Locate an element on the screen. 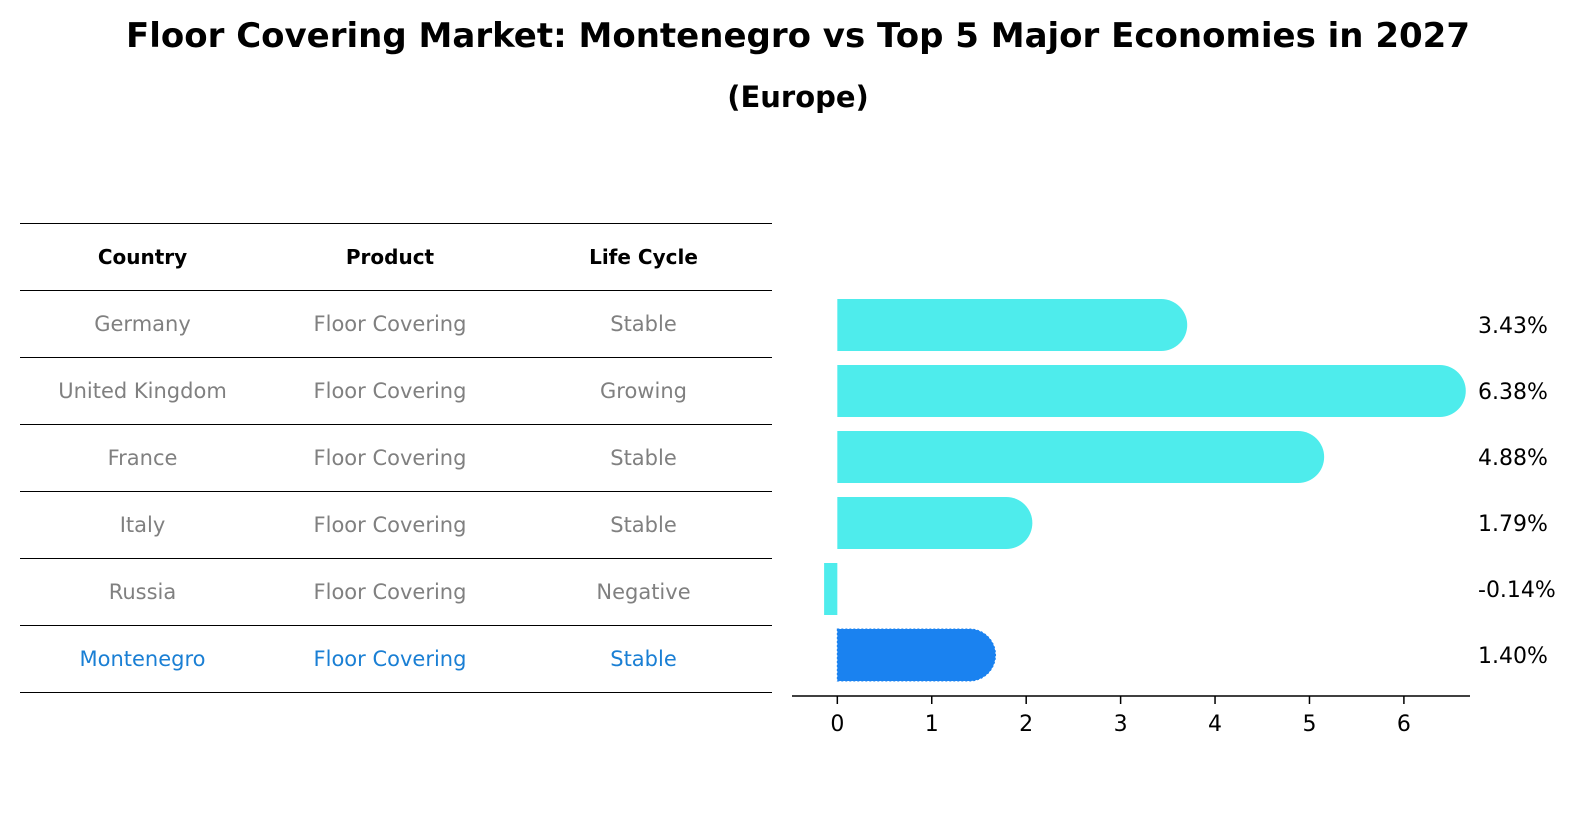 This screenshot has width=1596, height=823. value-label: 6.38% is located at coordinates (1513, 392).